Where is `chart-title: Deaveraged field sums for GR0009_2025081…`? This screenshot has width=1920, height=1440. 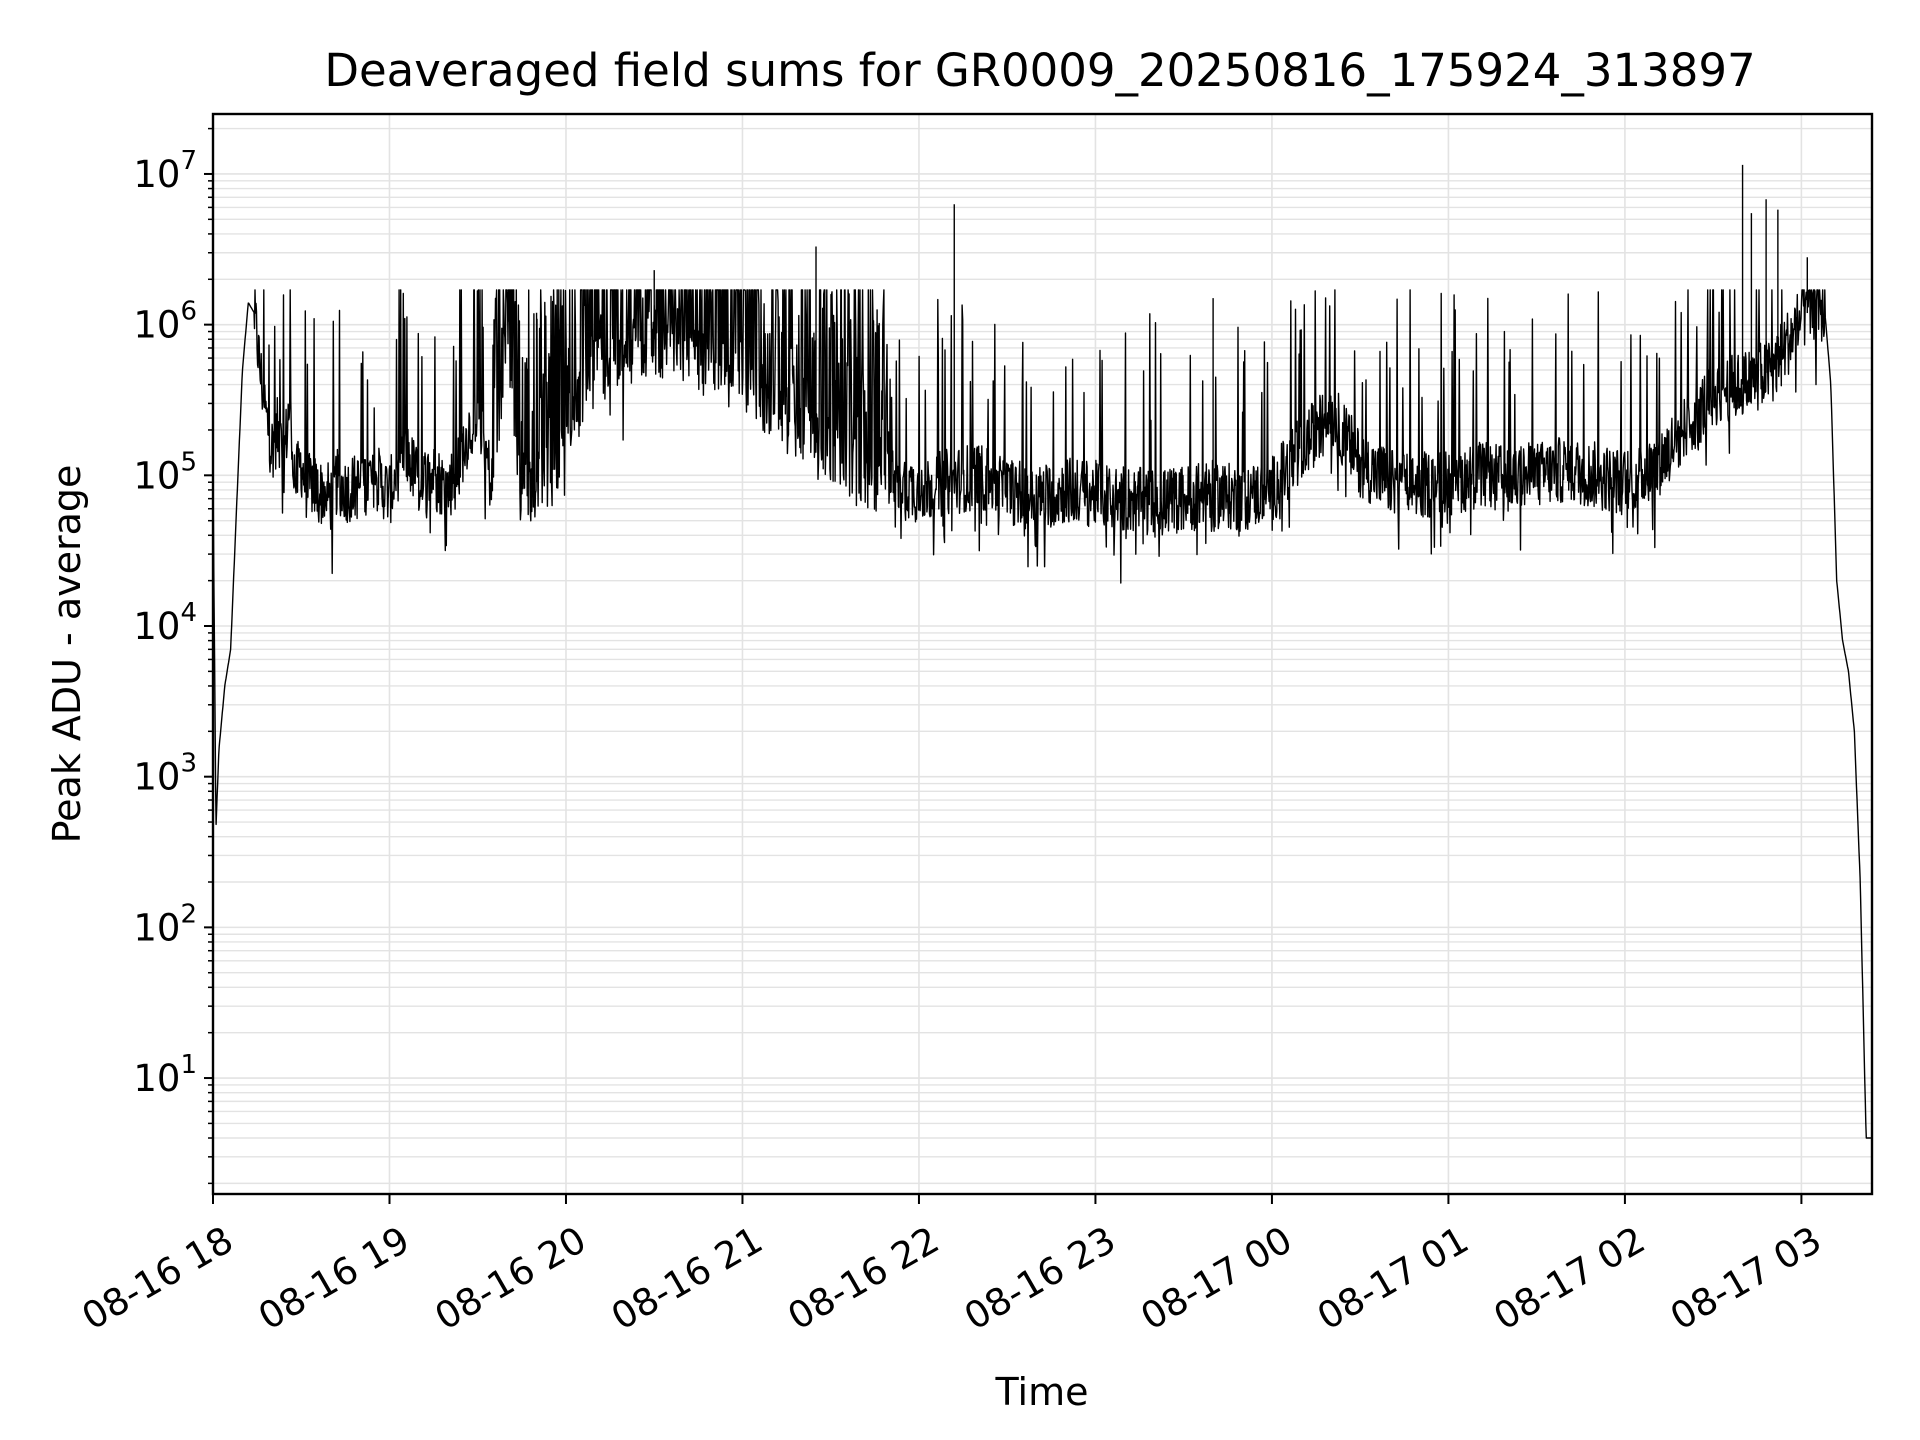
chart-title: Deaveraged field sums for GR0009_2025081… is located at coordinates (1039, 70).